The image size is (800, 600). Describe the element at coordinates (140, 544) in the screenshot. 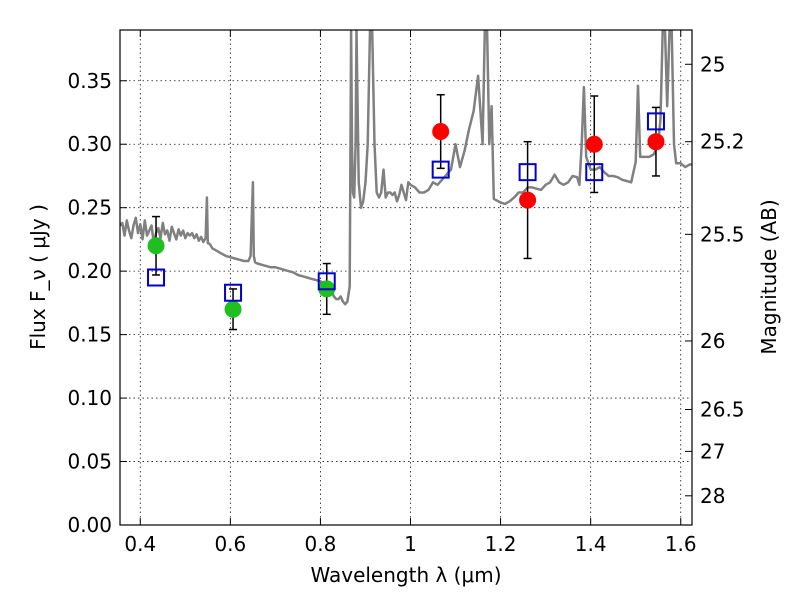

I see `x-tick-label: 0.4` at that location.